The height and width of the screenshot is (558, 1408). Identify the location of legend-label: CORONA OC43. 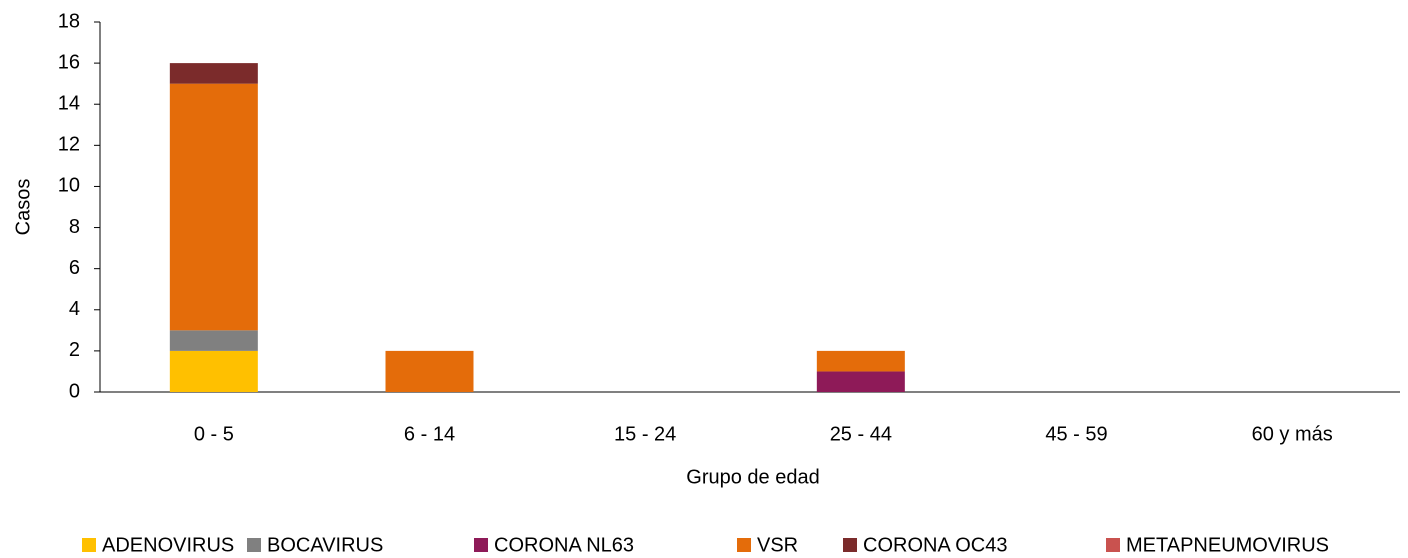
(935, 545).